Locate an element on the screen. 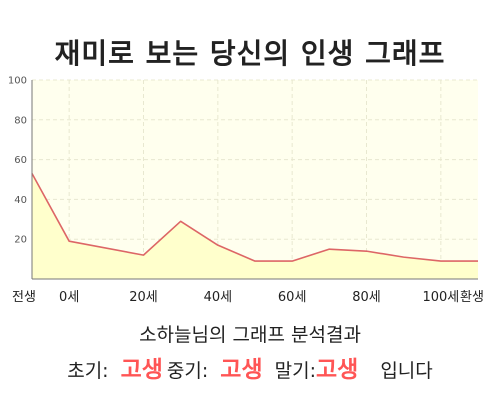  early-stage-label: 초기: is located at coordinates (88, 371).